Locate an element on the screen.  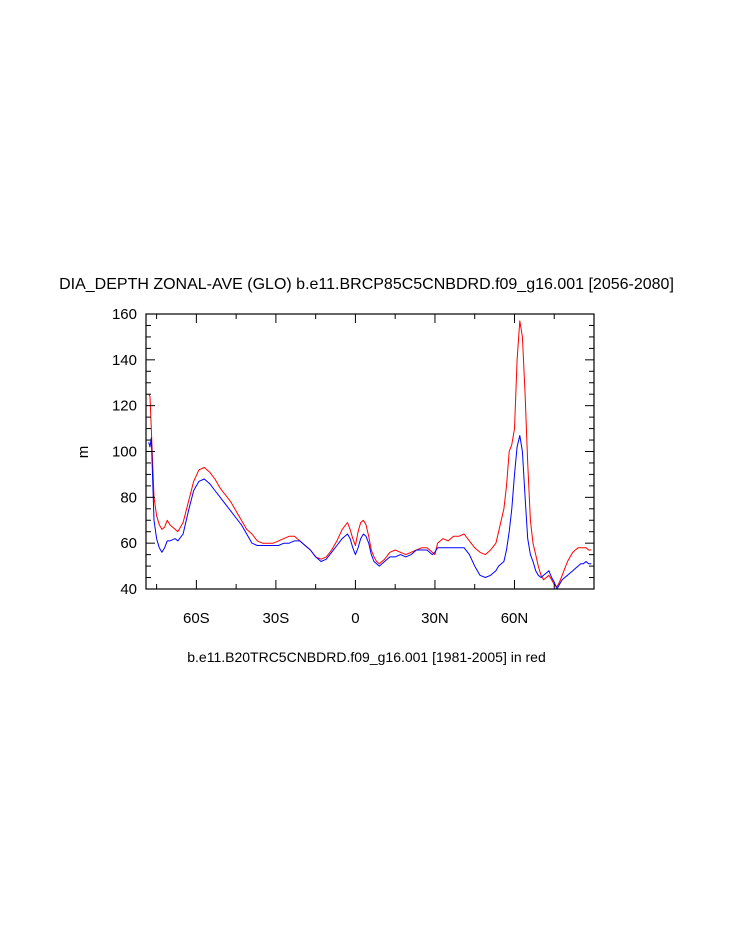
y-tick-label: 100 is located at coordinates (124, 452).